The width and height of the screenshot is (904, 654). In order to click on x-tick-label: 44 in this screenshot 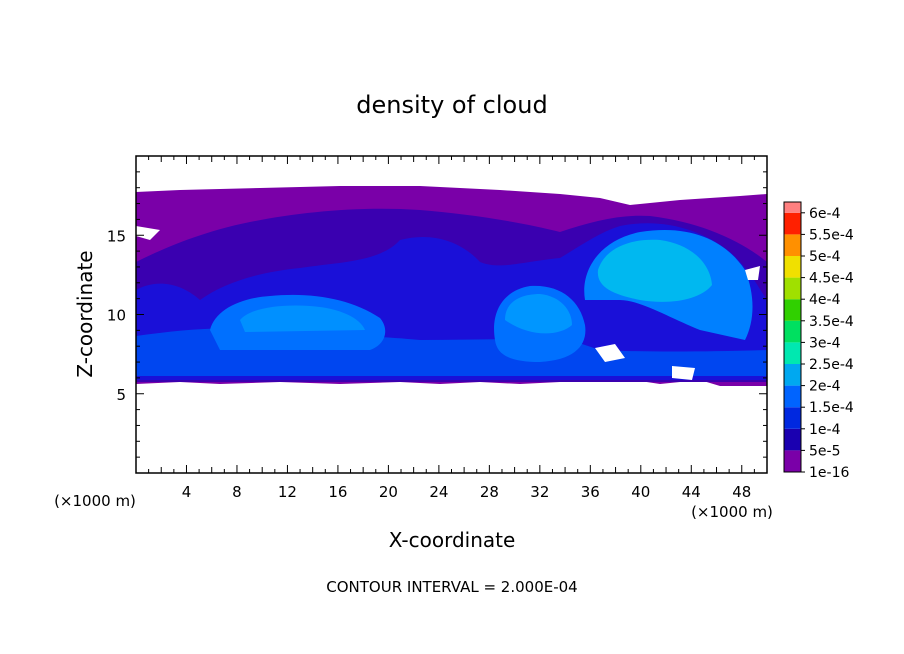, I will do `click(691, 492)`.